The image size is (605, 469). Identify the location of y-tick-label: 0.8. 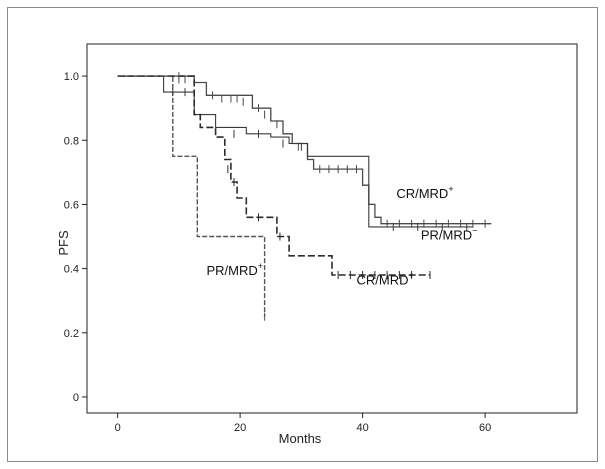
(71, 141).